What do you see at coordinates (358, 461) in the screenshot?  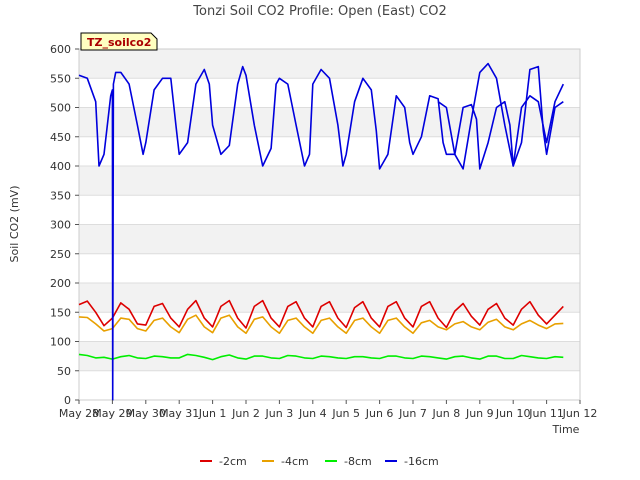 I see `legend-label: -8cm` at bounding box center [358, 461].